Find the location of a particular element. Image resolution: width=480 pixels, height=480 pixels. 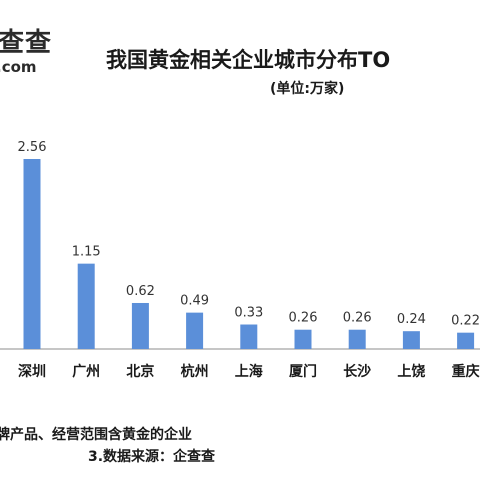

x-tick-label-6: 长沙 is located at coordinates (357, 371).